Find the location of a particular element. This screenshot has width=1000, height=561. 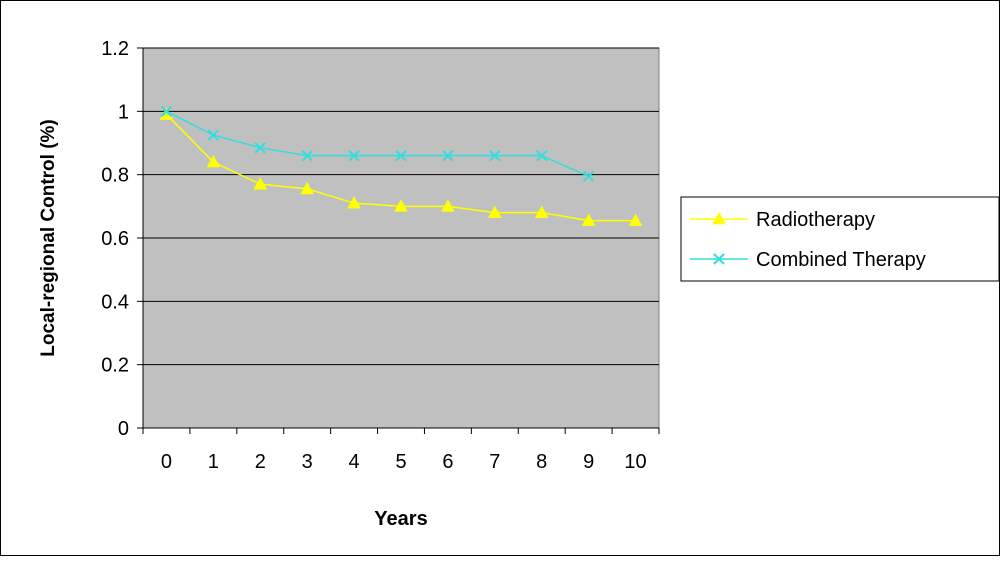

y-tick-label: 1 is located at coordinates (123, 112).